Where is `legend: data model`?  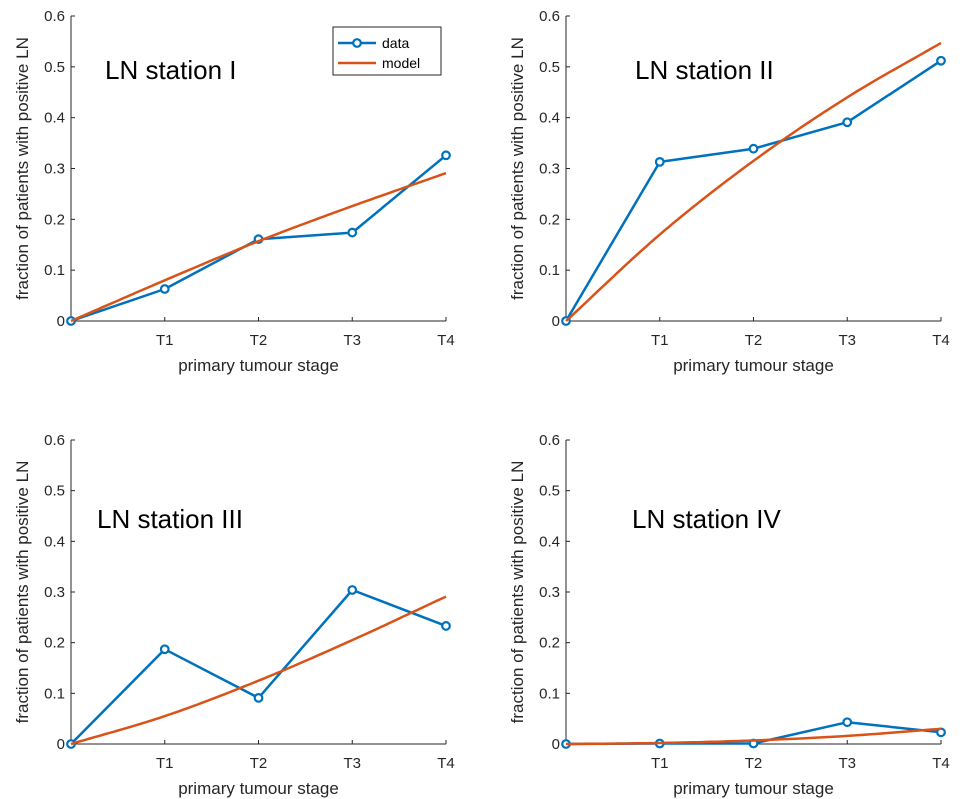
legend: data model is located at coordinates (387, 51).